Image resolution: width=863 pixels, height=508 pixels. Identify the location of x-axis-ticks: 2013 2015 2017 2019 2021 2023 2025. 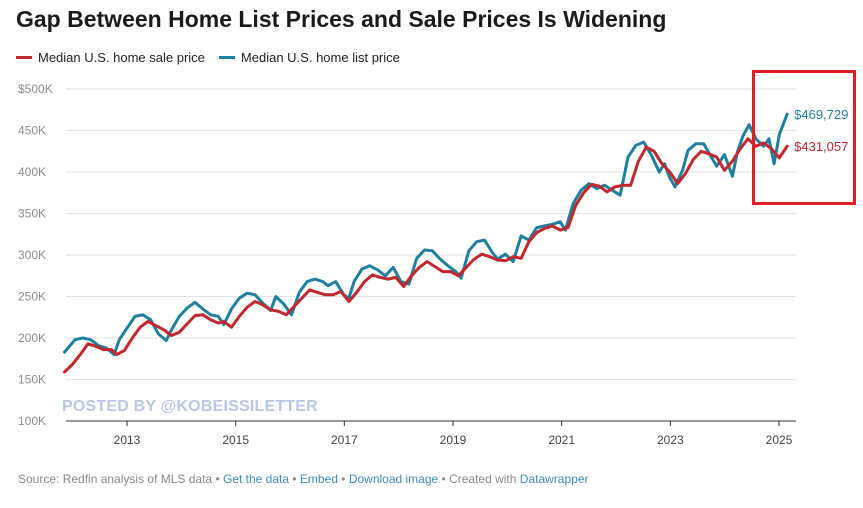
(453, 434).